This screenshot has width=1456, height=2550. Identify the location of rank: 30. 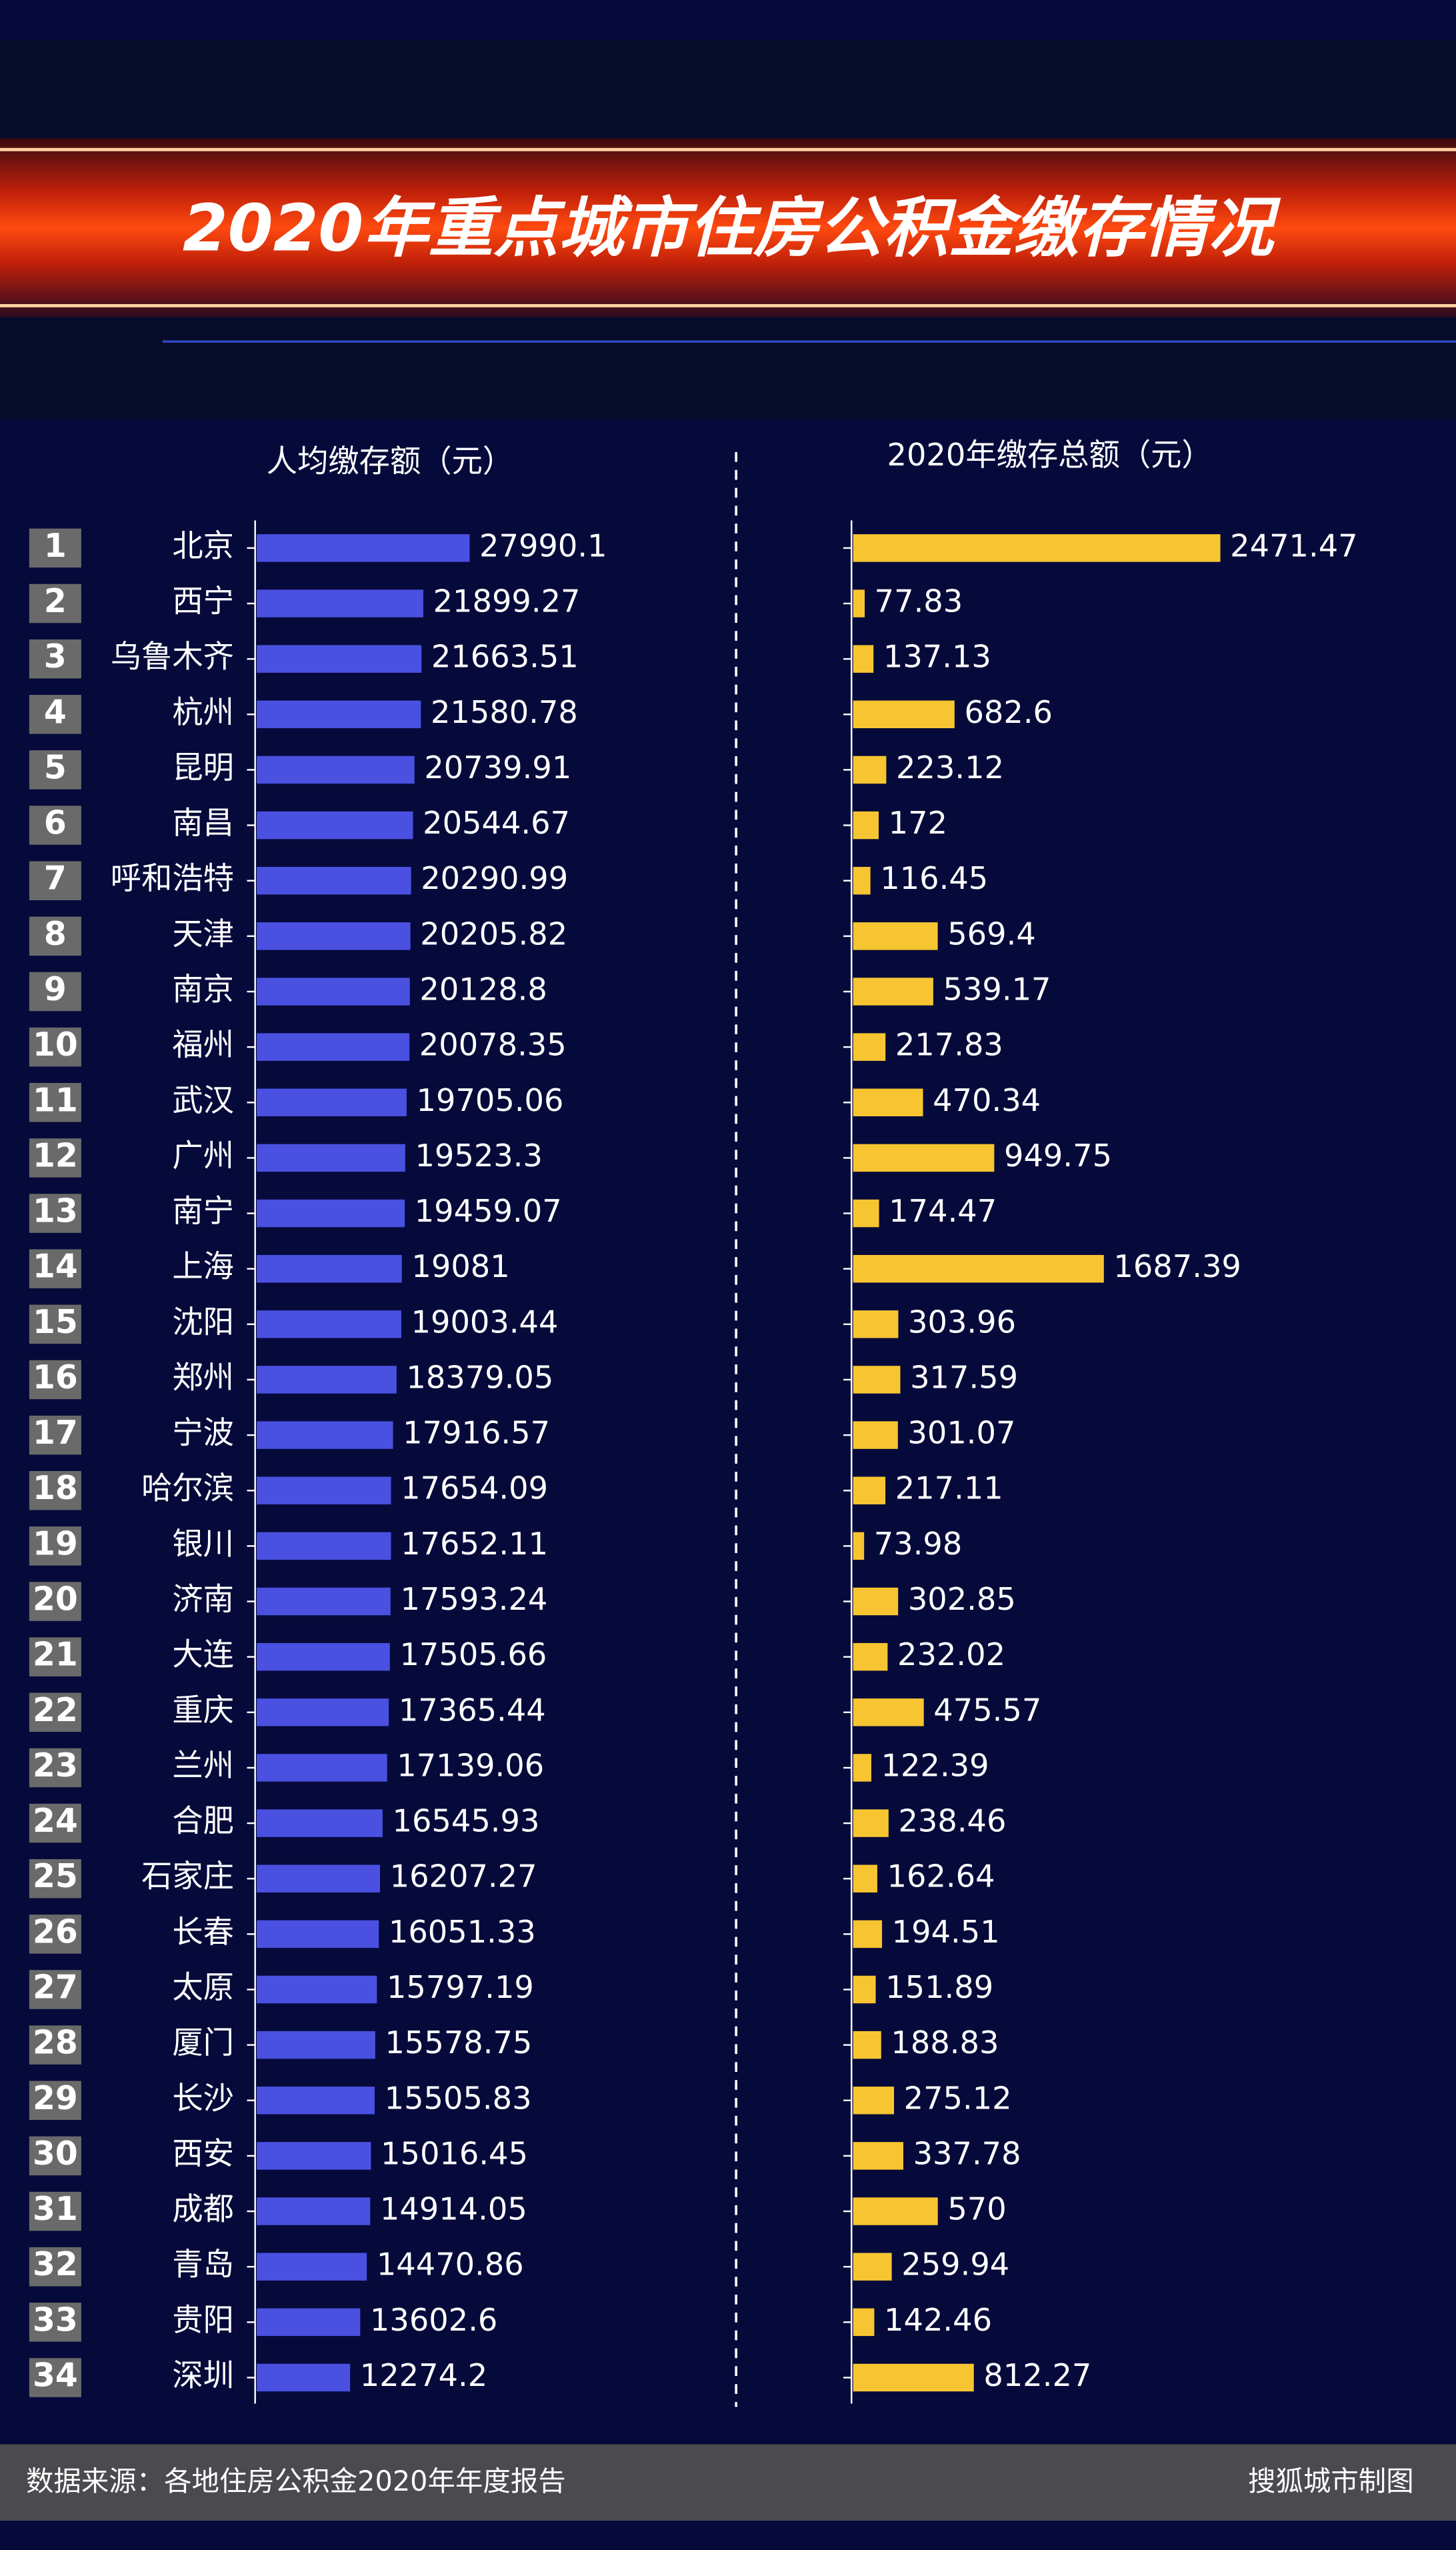
(55, 2154).